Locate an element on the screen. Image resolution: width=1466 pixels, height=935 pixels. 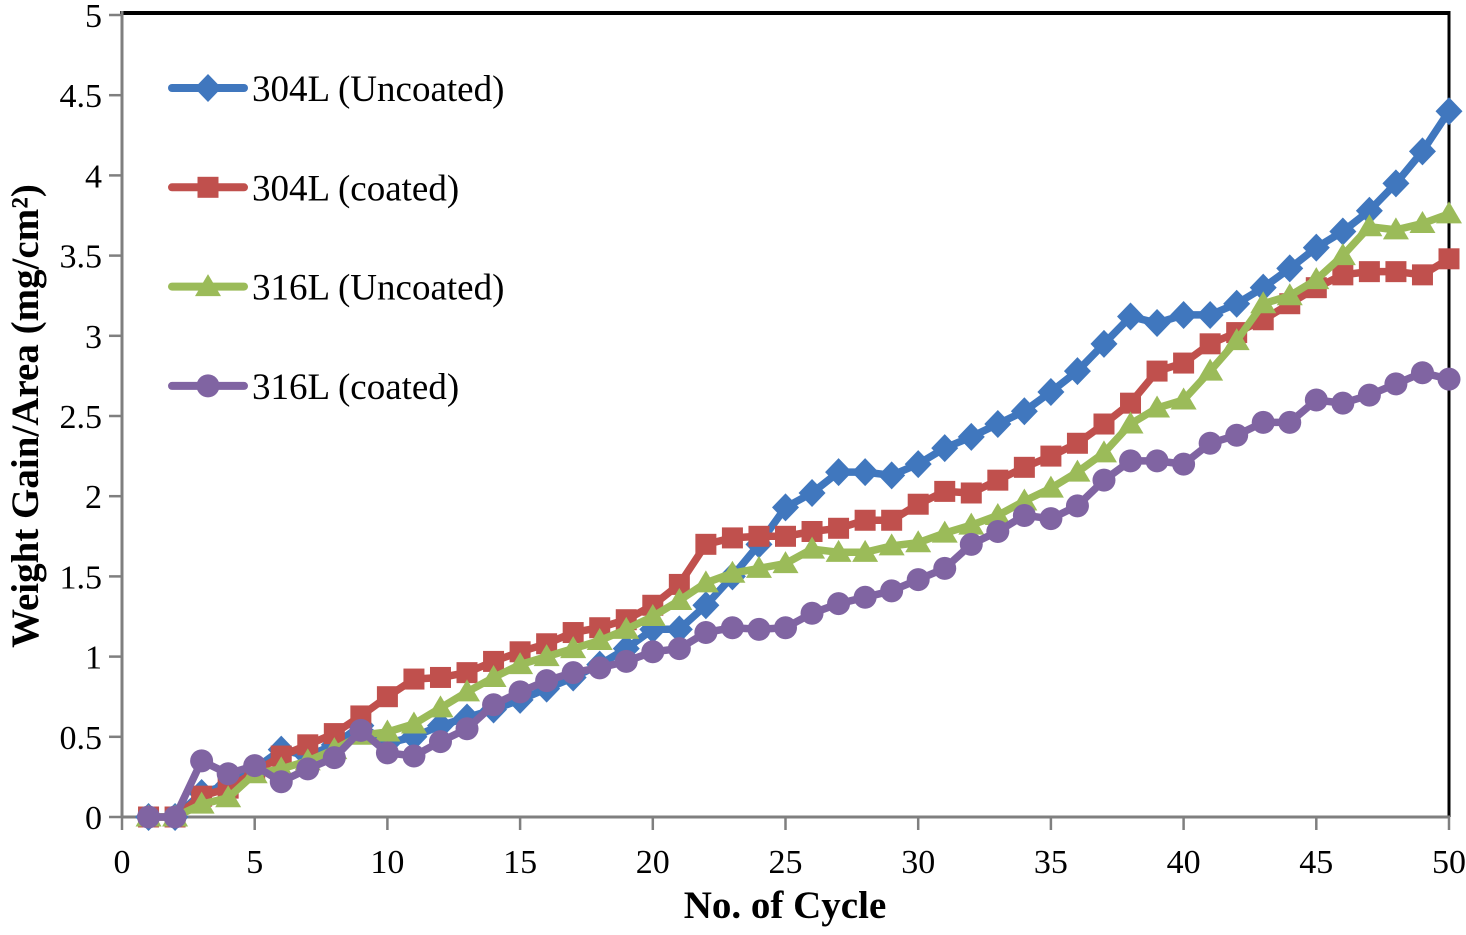
y-tick-label: 1.5 is located at coordinates (81, 577).